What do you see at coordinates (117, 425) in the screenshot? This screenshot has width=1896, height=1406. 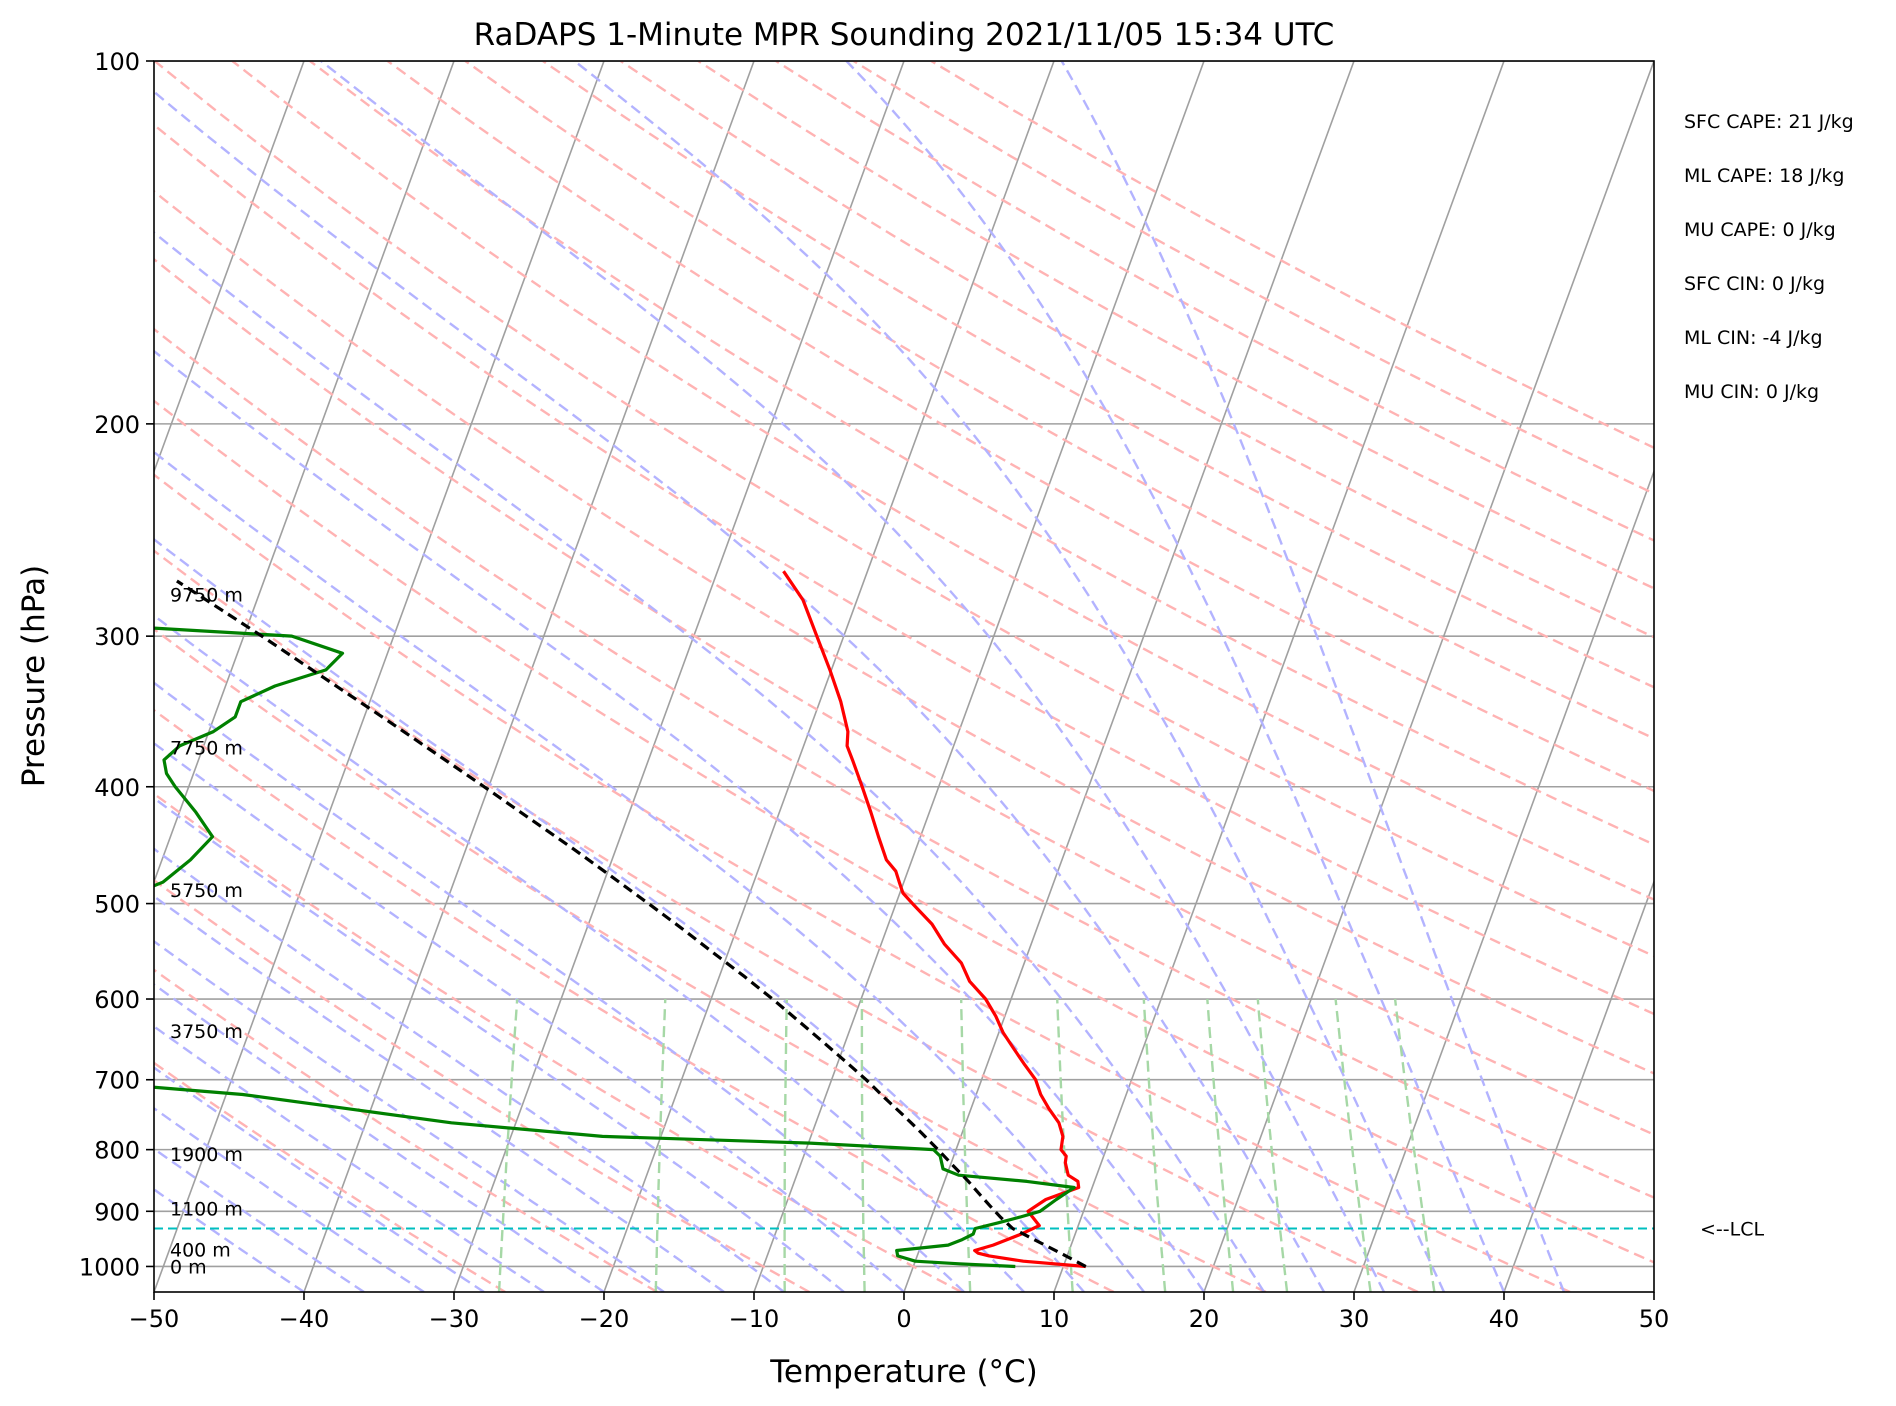 I see `y-tick-label: 200` at bounding box center [117, 425].